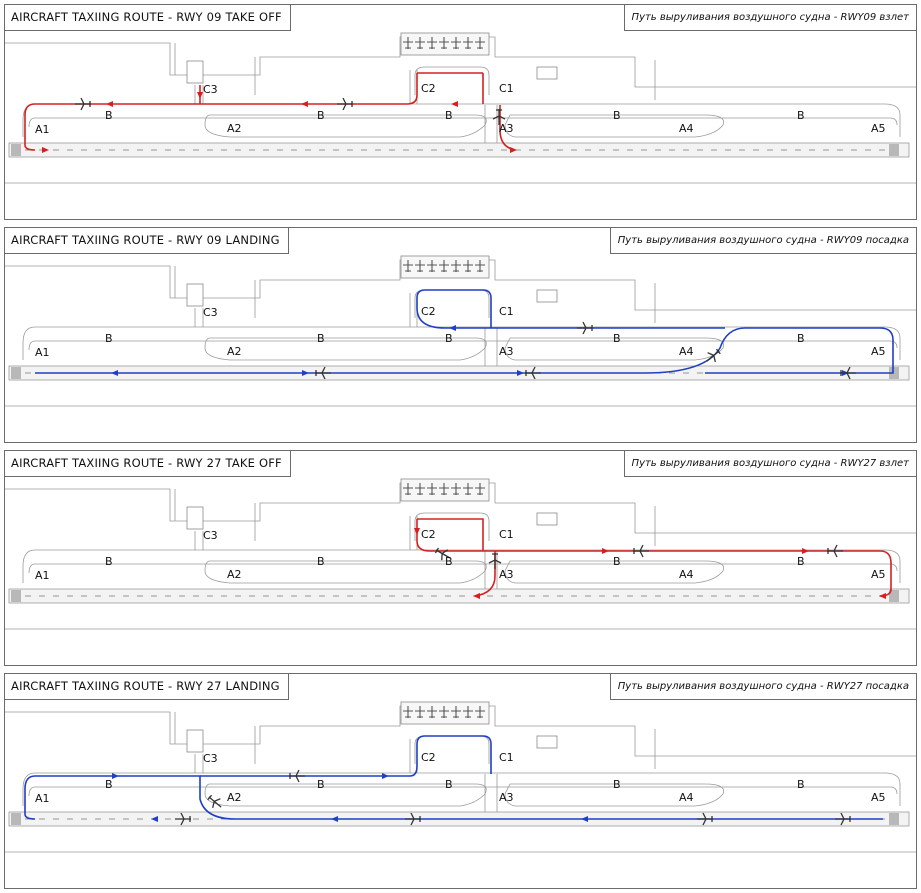  I want to click on panel-title: AIRCRAFT TAXIING ROUTE - RWY 09 TAKE OFF, so click(148, 18).